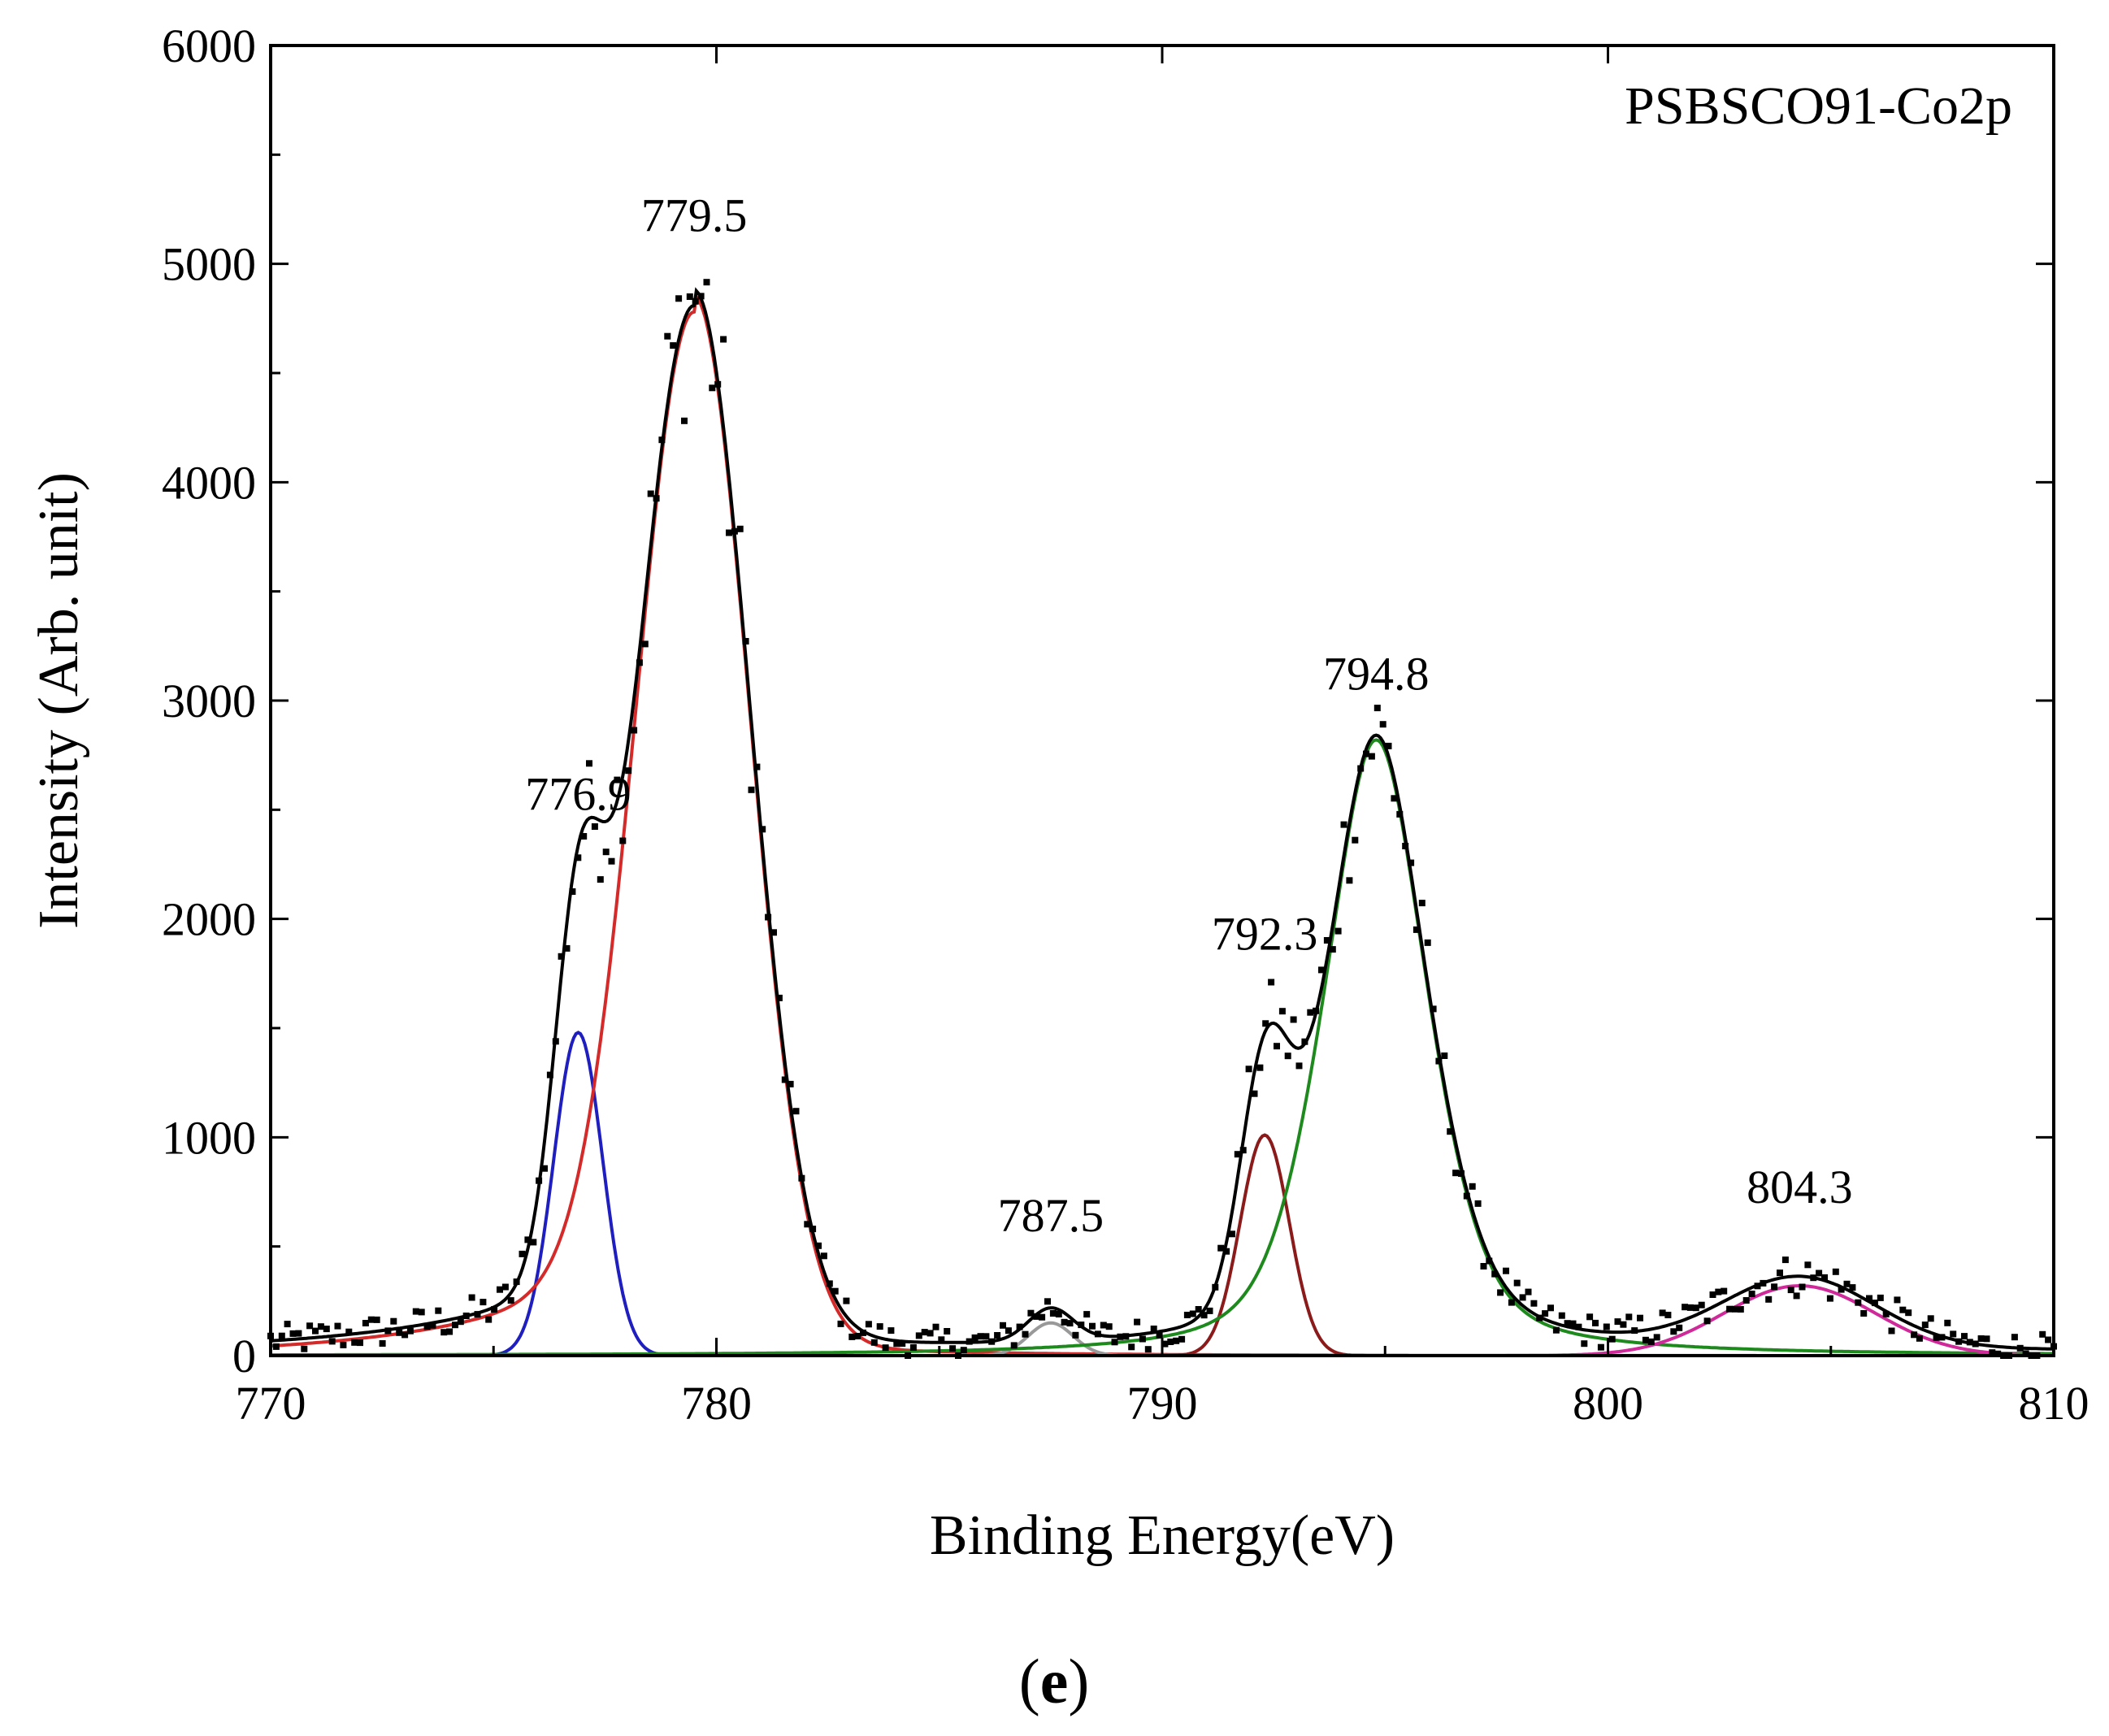  What do you see at coordinates (1051, 1215) in the screenshot?
I see `annotation-peak-787-5: 787.5` at bounding box center [1051, 1215].